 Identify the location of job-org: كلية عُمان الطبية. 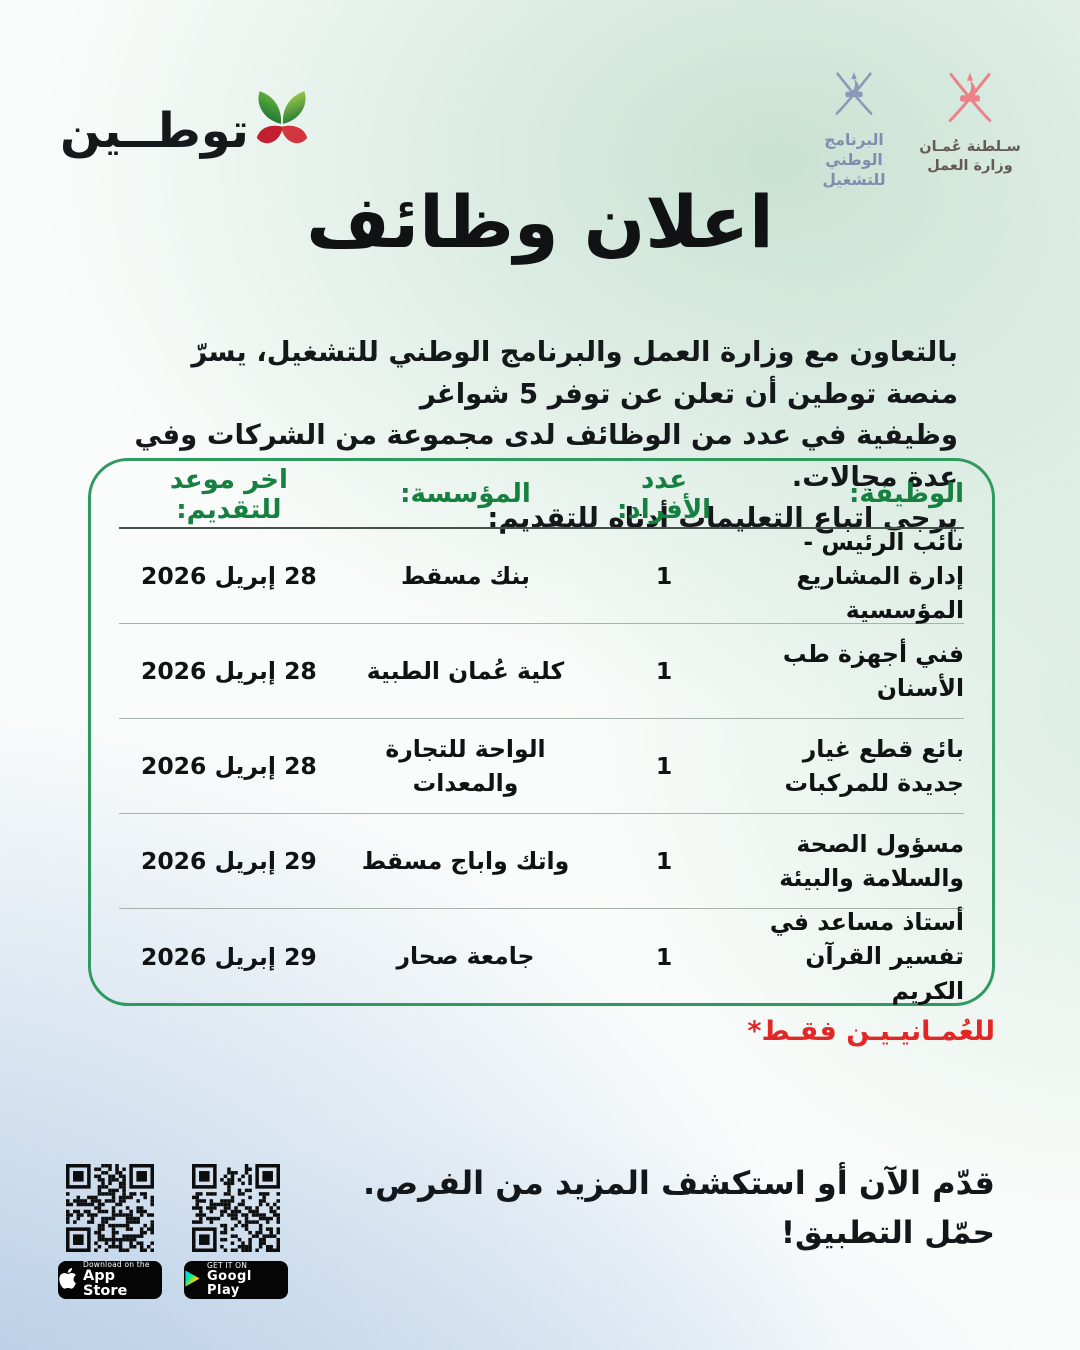
(465, 670).